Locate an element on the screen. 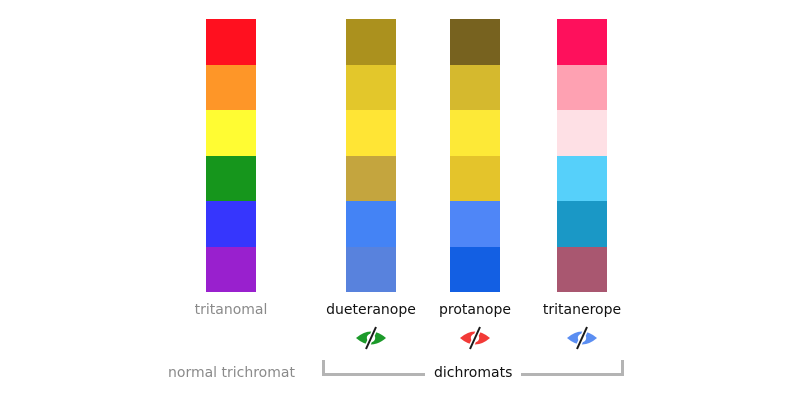  dichromats-bracket-left-line is located at coordinates (373, 374).